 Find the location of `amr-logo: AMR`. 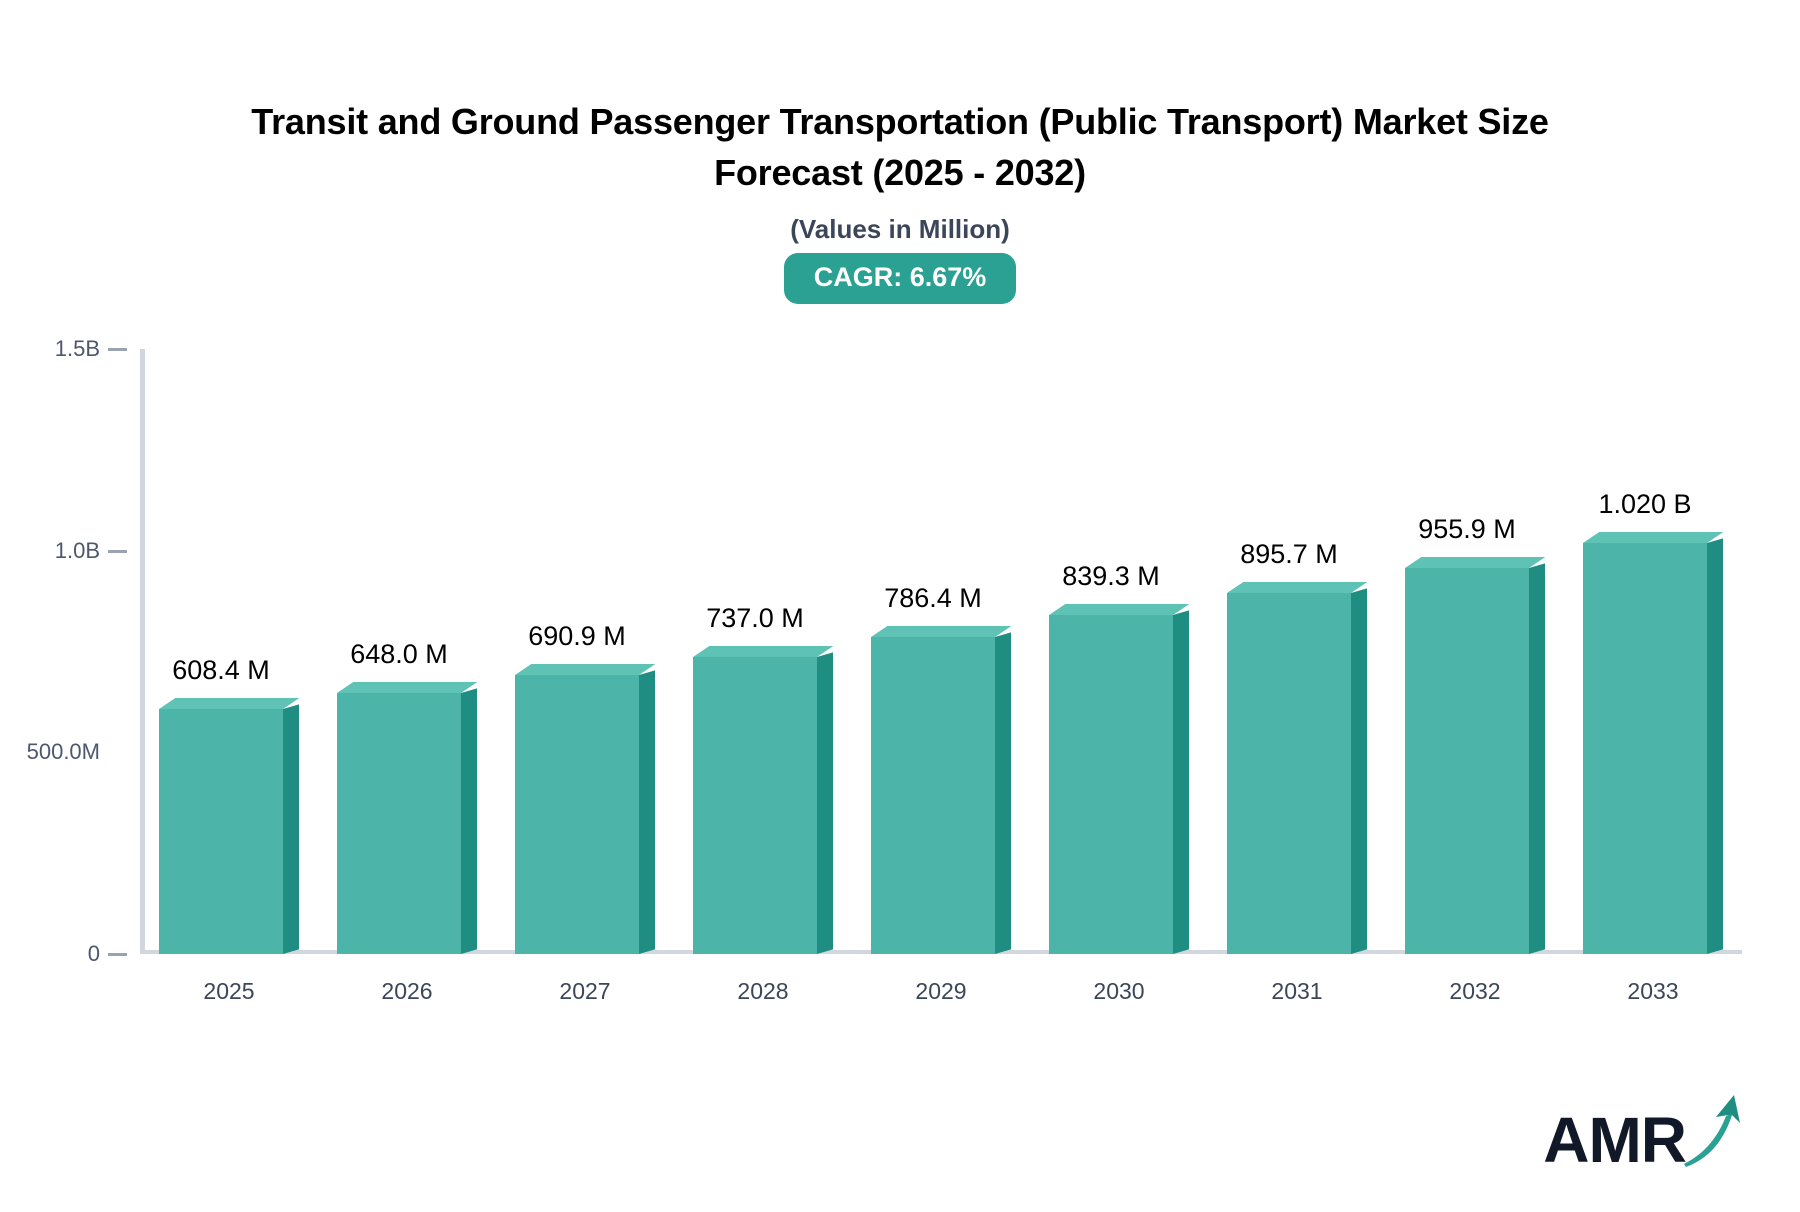

amr-logo: AMR is located at coordinates (1642, 1133).